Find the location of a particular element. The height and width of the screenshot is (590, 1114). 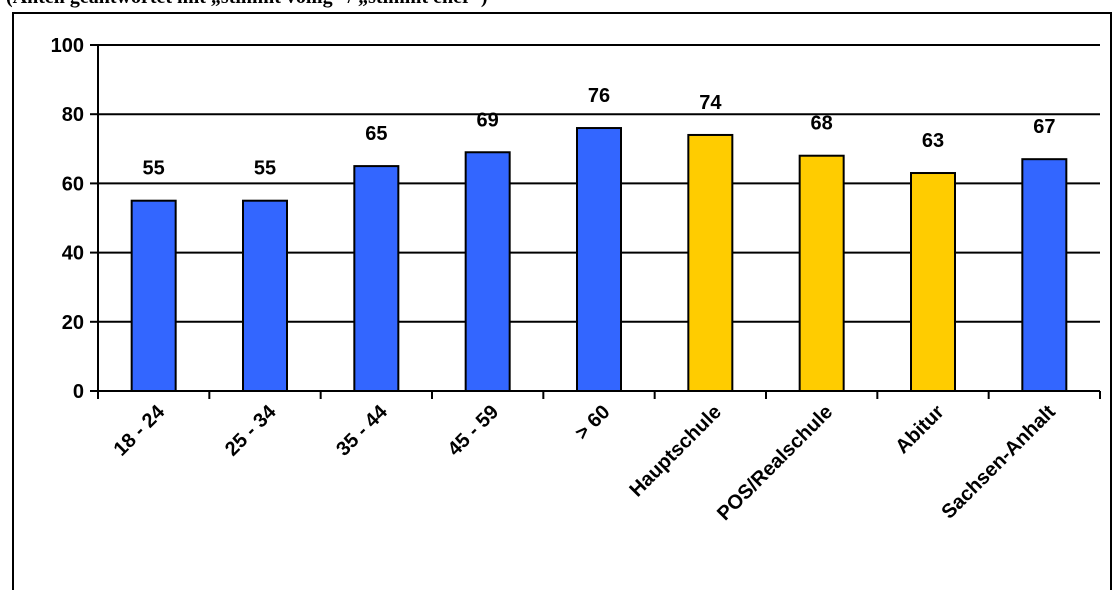

y-tick-label: 20 is located at coordinates (73, 323).